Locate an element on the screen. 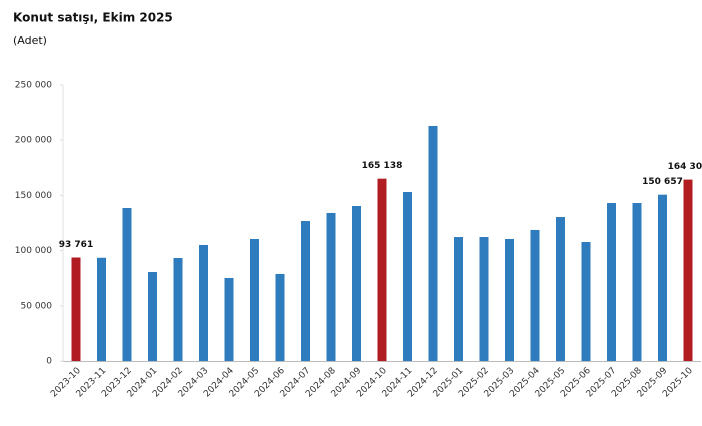 The width and height of the screenshot is (702, 426). y-tick-label: 150 000 is located at coordinates (33, 196).